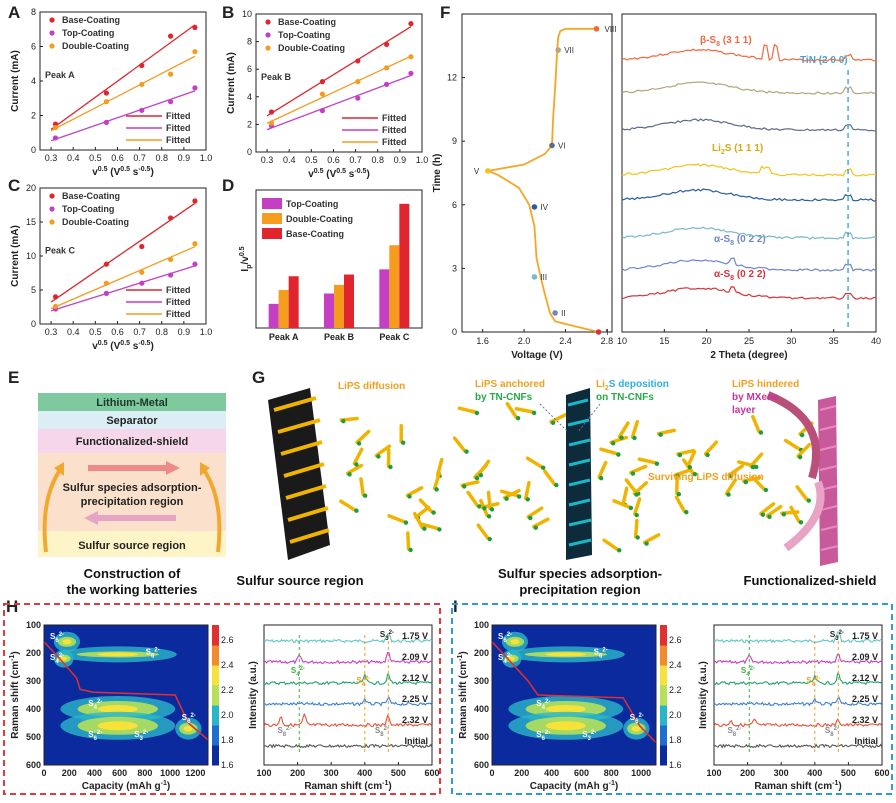  What do you see at coordinates (284, 309) in the screenshot?
I see `bar-double-coating` at bounding box center [284, 309].